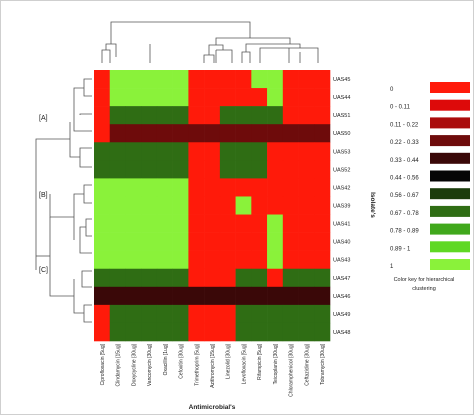 The width and height of the screenshot is (474, 415). What do you see at coordinates (213, 365) in the screenshot?
I see `column-label: Azithromycin [15ug]` at bounding box center [213, 365].